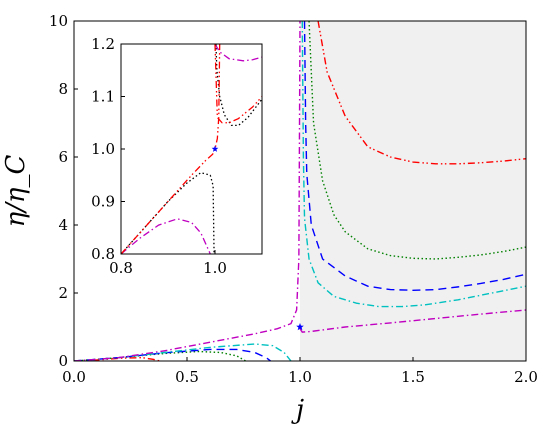  I want to click on inset-y-tick-label-3: 1.1, so click(103, 97).